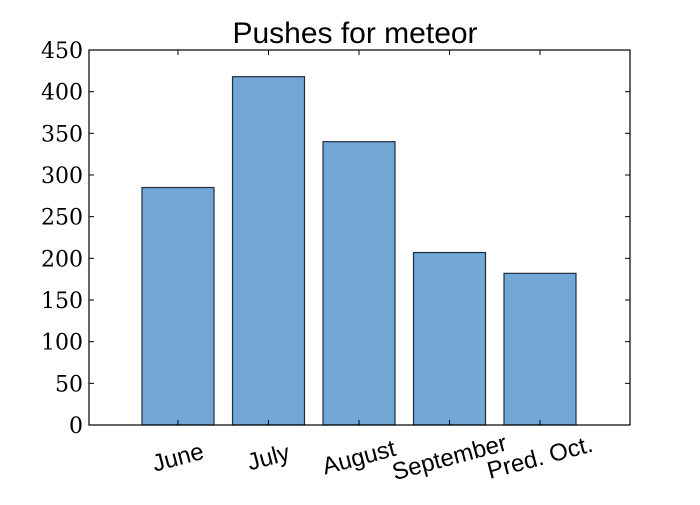  Describe the element at coordinates (177, 458) in the screenshot. I see `x-tick-label: June` at that location.